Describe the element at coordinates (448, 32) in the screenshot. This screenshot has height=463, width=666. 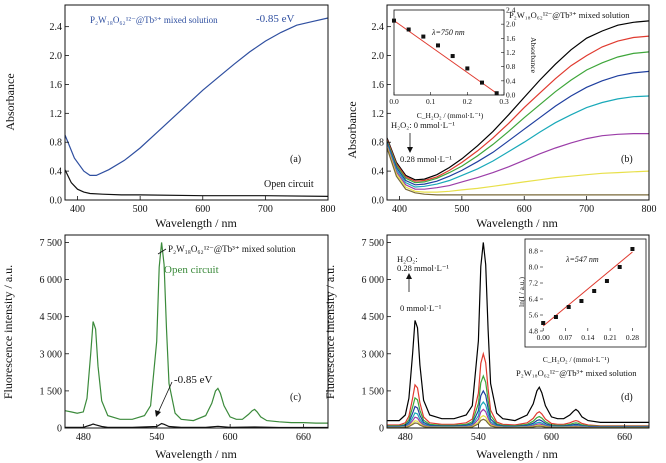
I see `panel-b-inset-annotation: λ=750 nm` at that location.